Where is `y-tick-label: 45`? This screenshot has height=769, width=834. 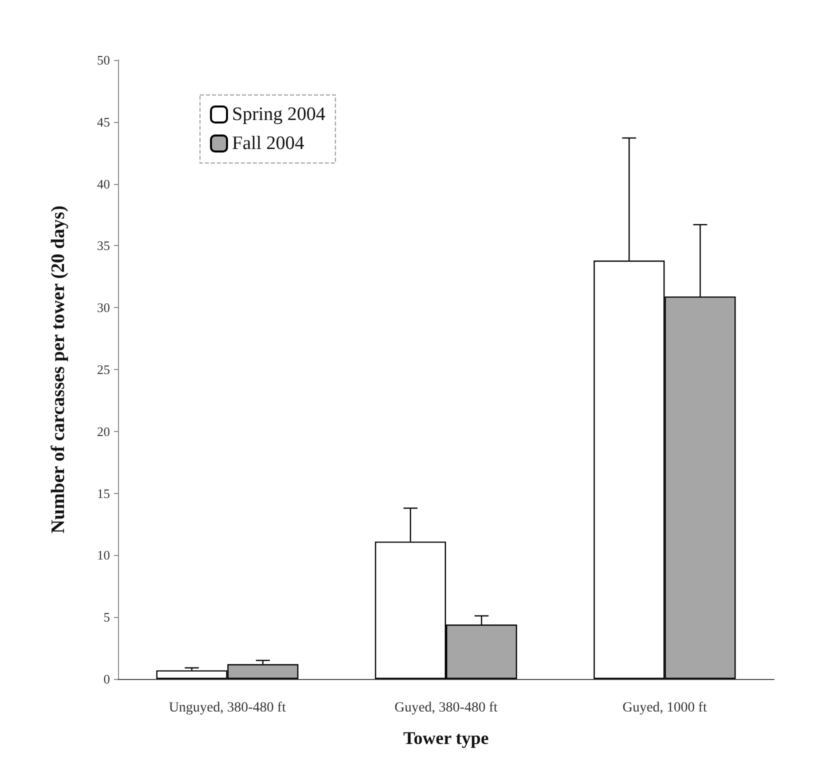
y-tick-label: 45 is located at coordinates (103, 122).